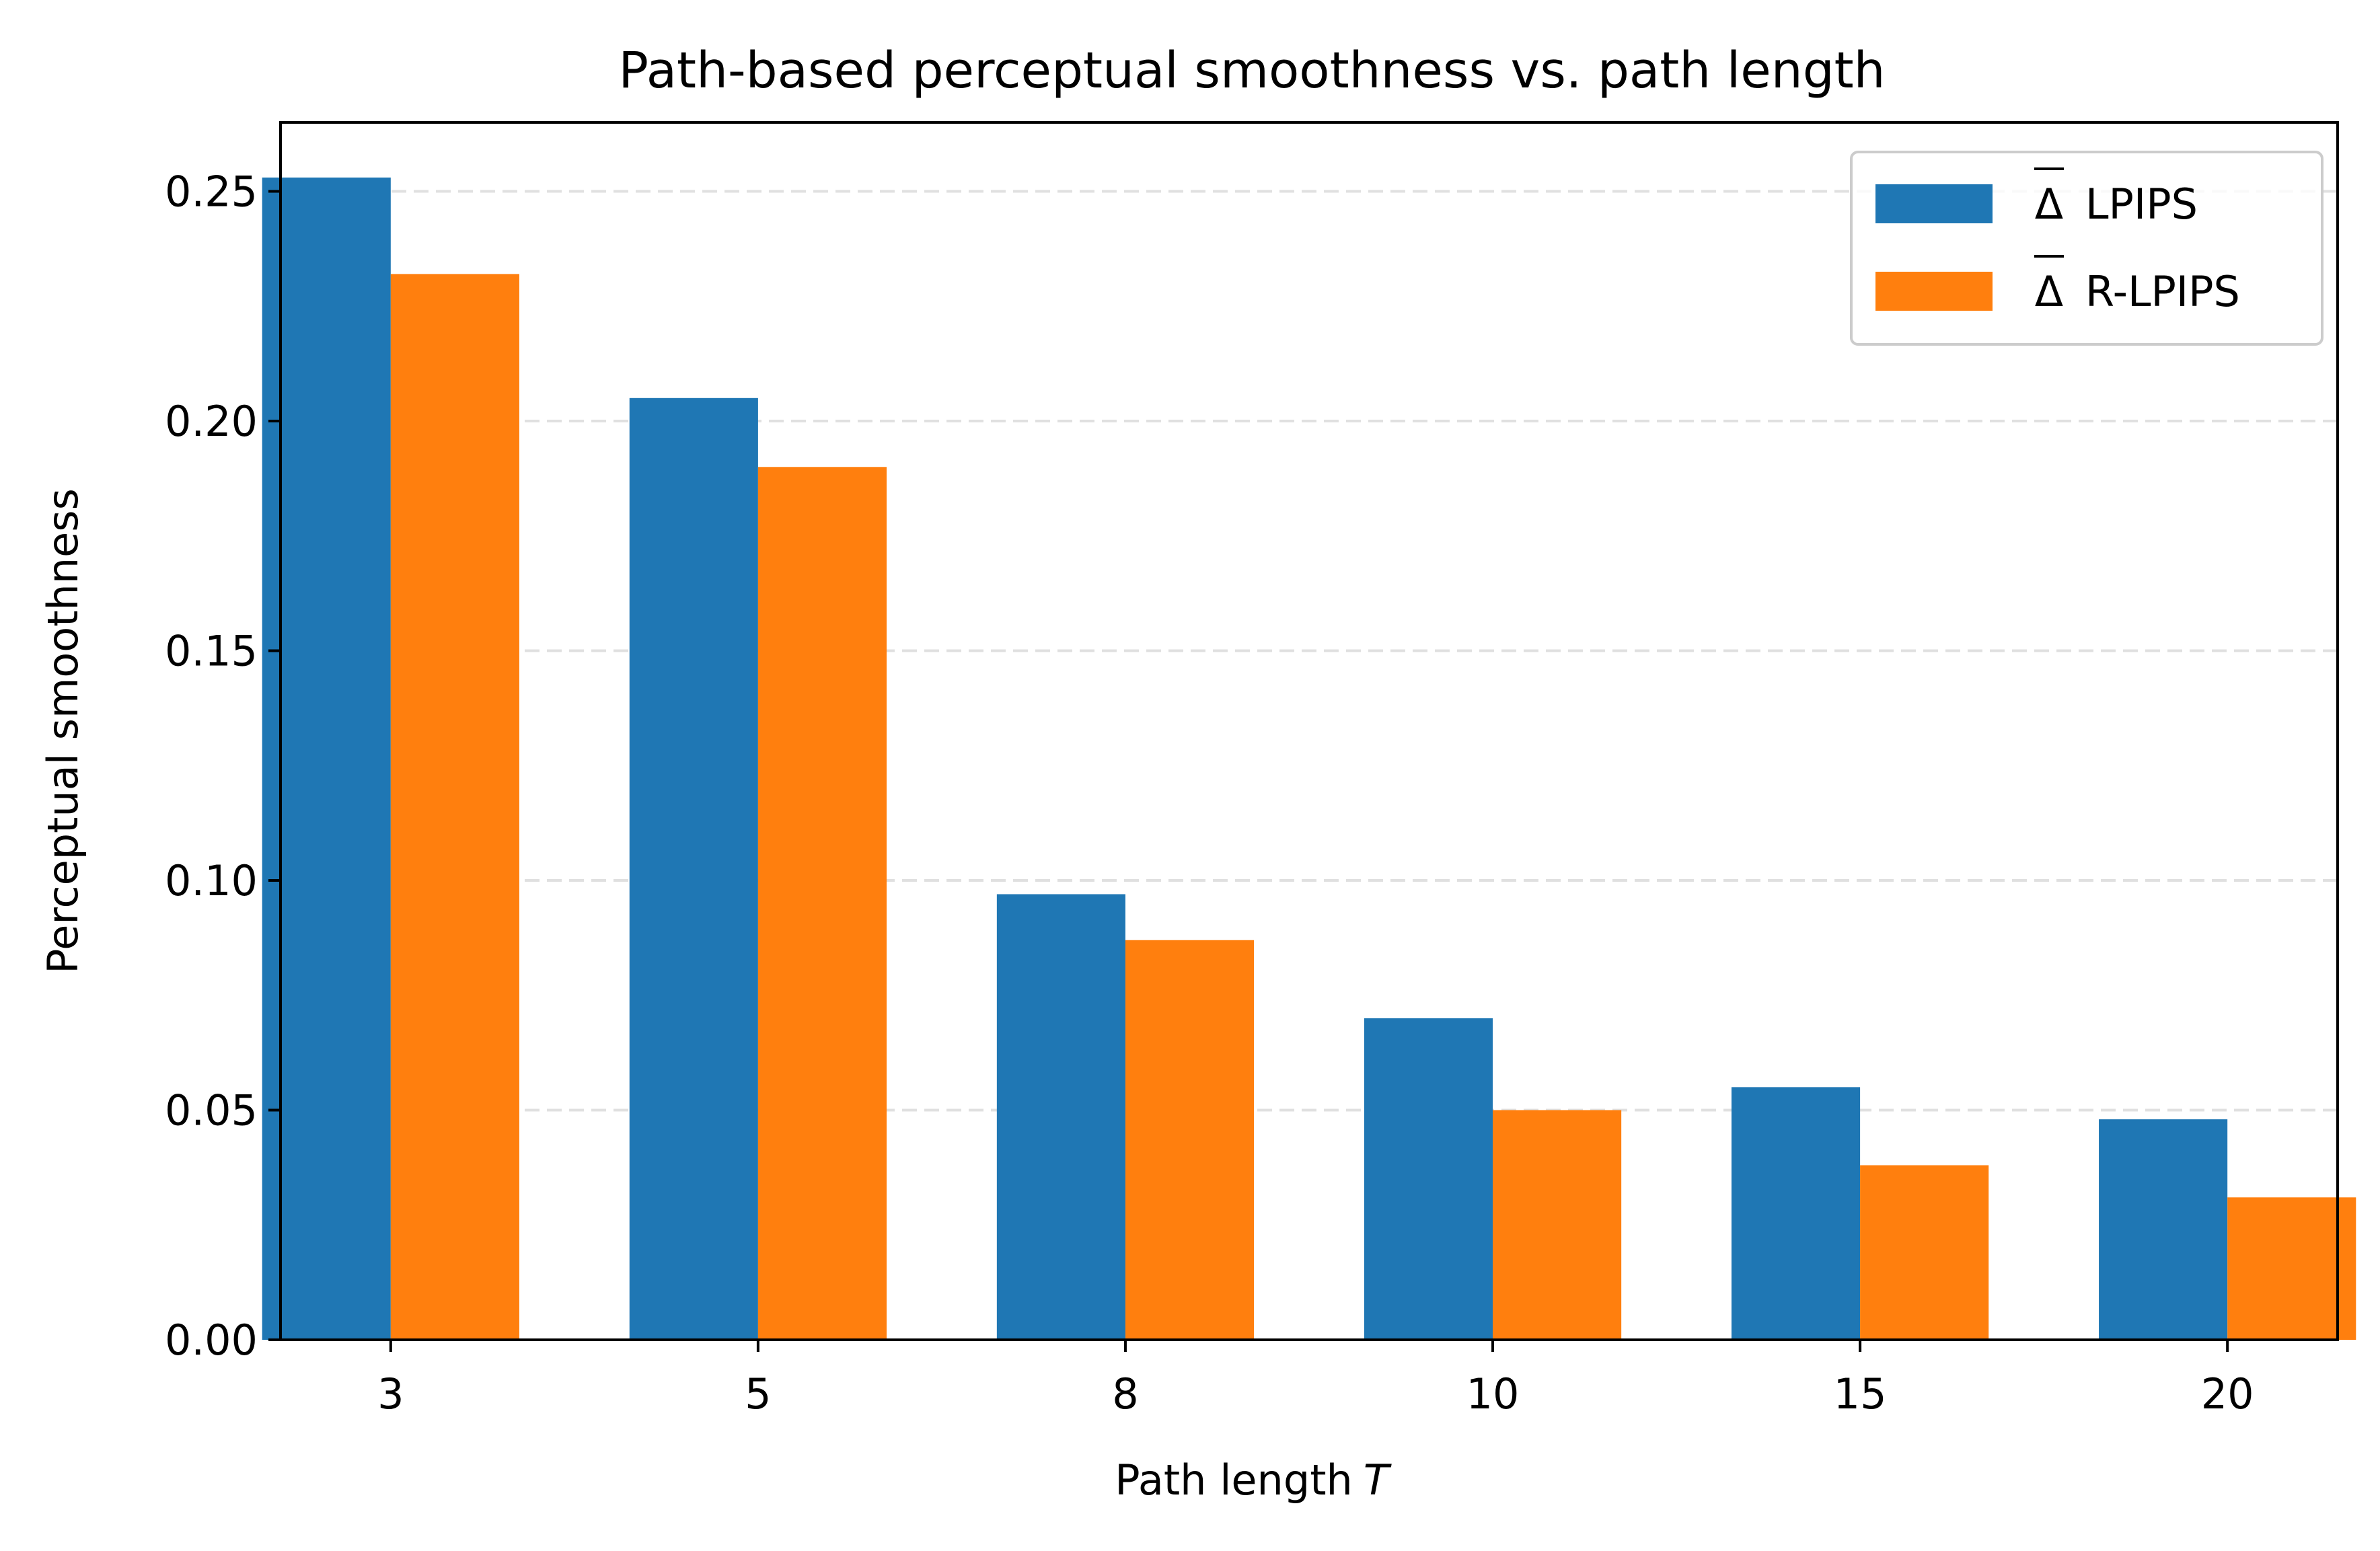 The height and width of the screenshot is (1551, 2380). What do you see at coordinates (1861, 1393) in the screenshot?
I see `x-tick-label: 15` at bounding box center [1861, 1393].